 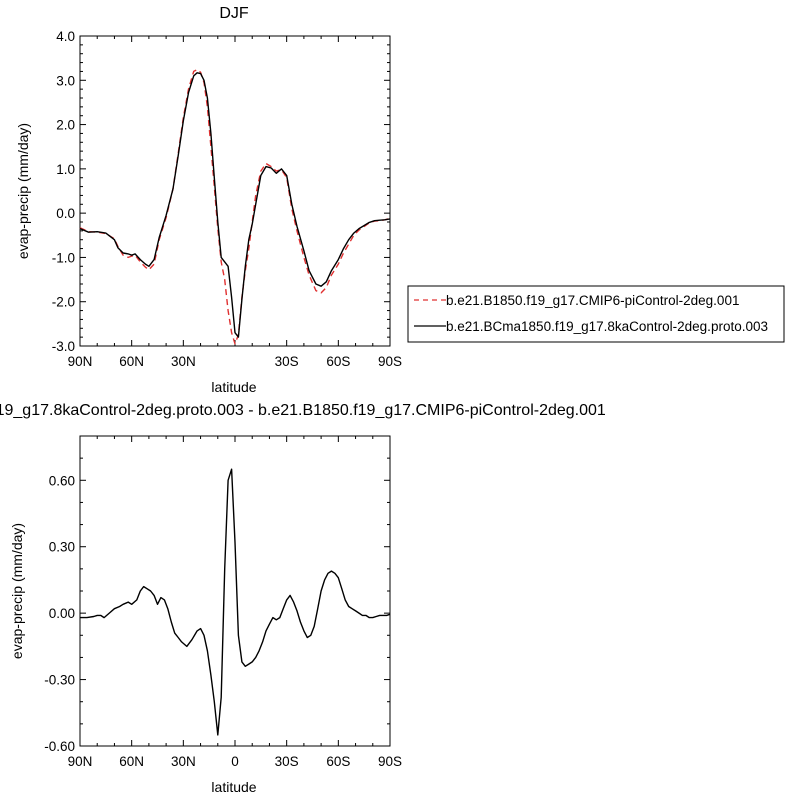 I want to click on top-ytick-label: 3.0, so click(x=65, y=80).